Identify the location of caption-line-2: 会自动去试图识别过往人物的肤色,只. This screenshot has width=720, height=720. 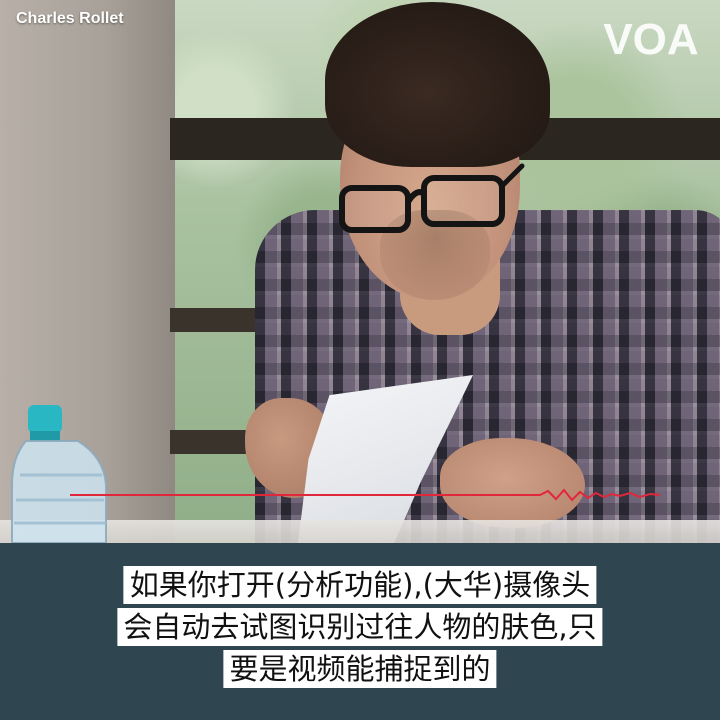
(360, 627).